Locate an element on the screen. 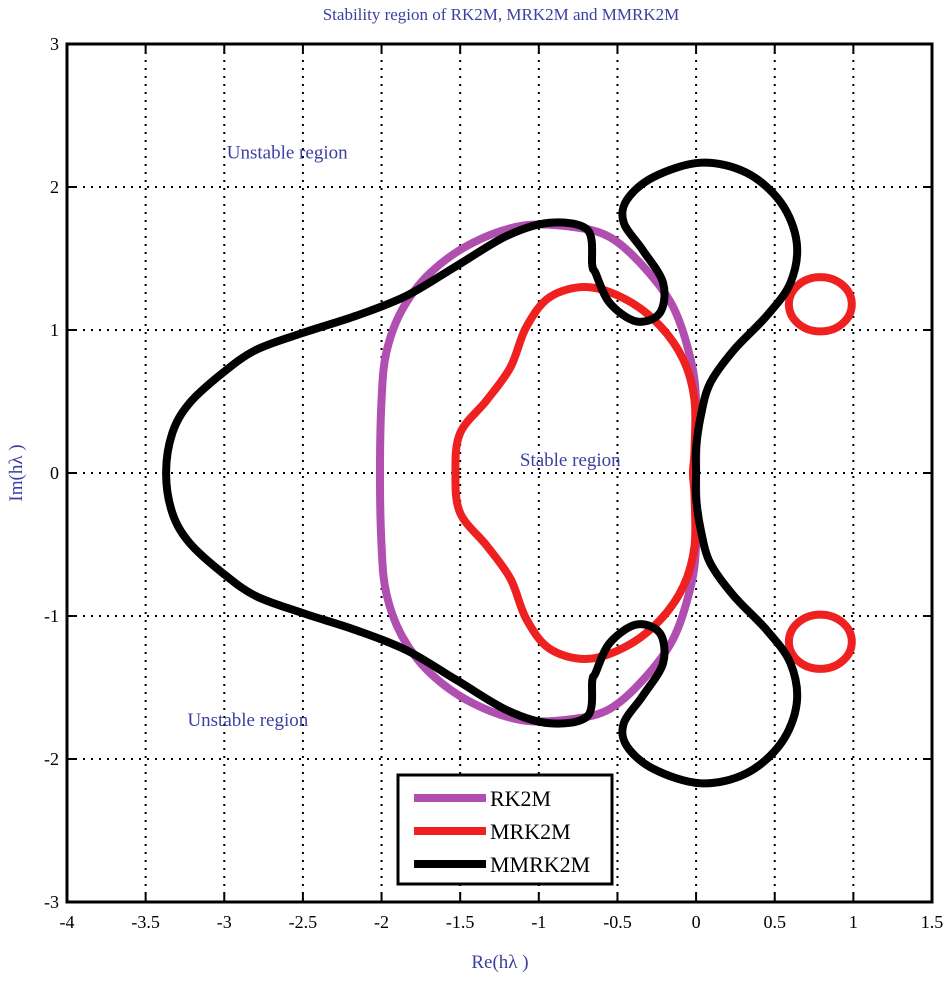 The image size is (950, 983). x-tick-label: -1 is located at coordinates (538, 922).